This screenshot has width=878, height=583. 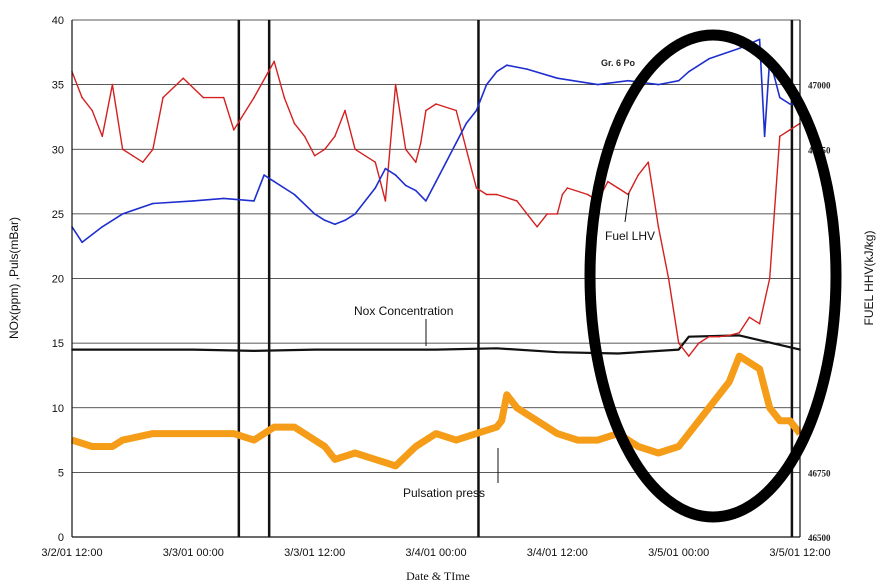 I want to click on x-tick-label-3: 3/4/01 00:00, so click(x=435, y=553).